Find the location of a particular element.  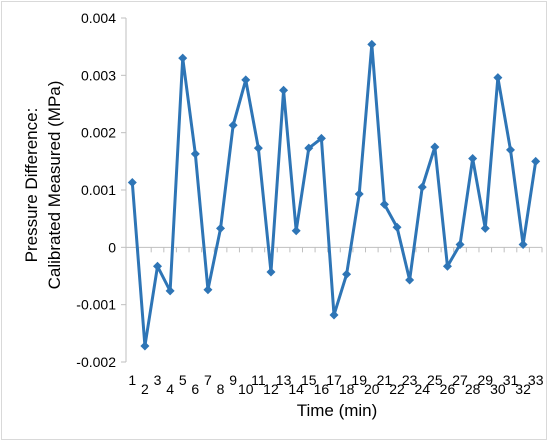

x-tick-label: 25 is located at coordinates (435, 380).